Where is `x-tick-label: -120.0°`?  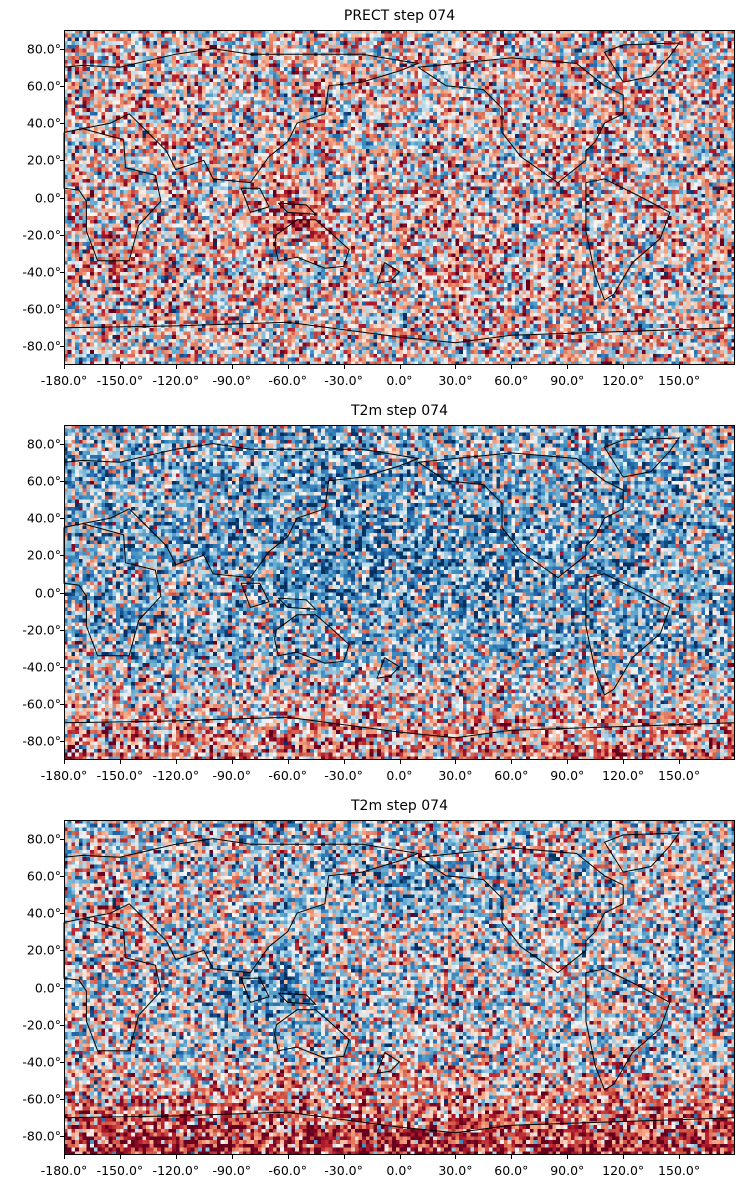
x-tick-label: -120.0° is located at coordinates (176, 380).